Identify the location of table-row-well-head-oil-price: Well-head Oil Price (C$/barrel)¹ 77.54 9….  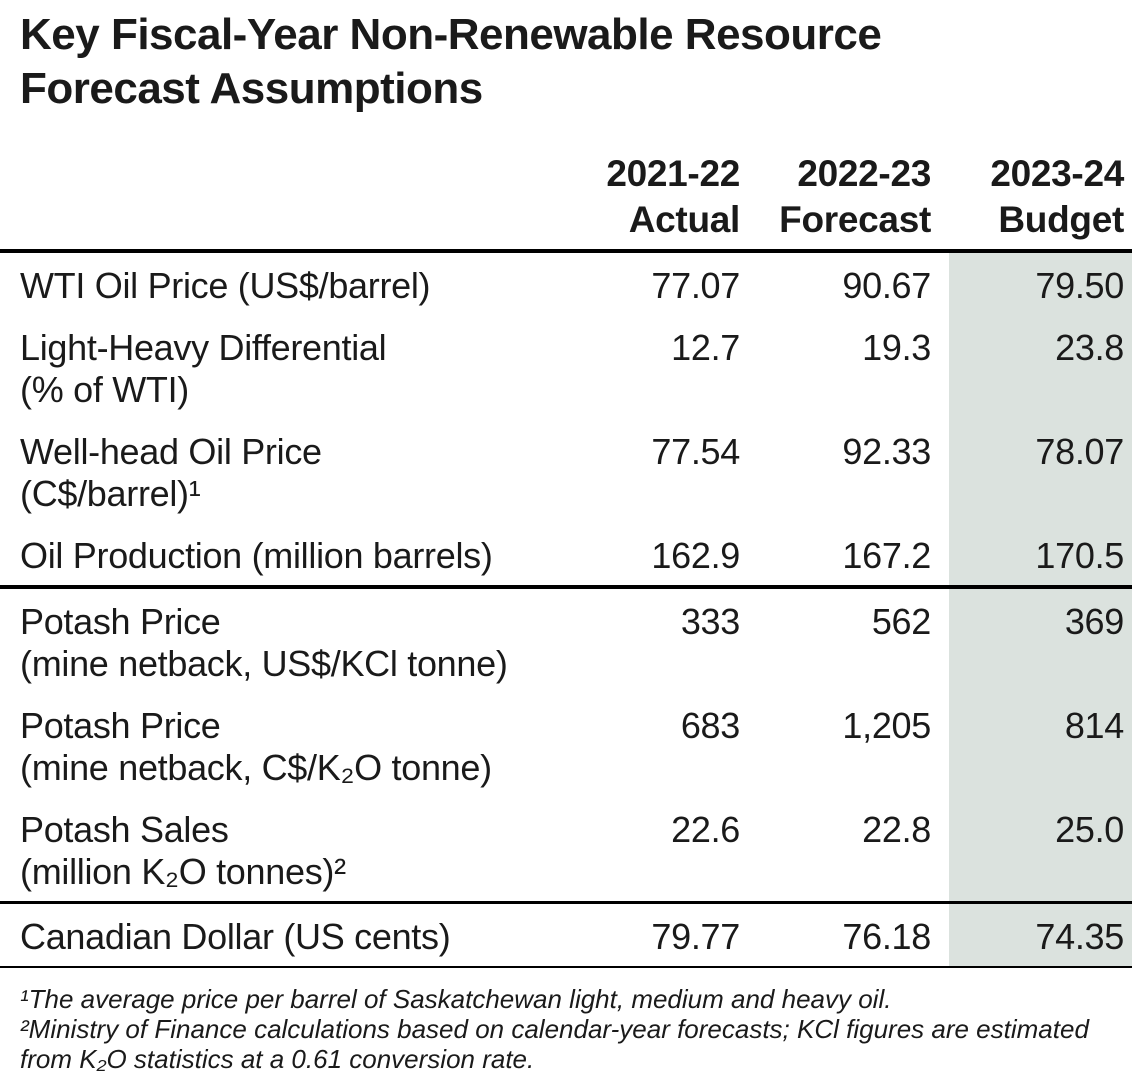
(566, 471).